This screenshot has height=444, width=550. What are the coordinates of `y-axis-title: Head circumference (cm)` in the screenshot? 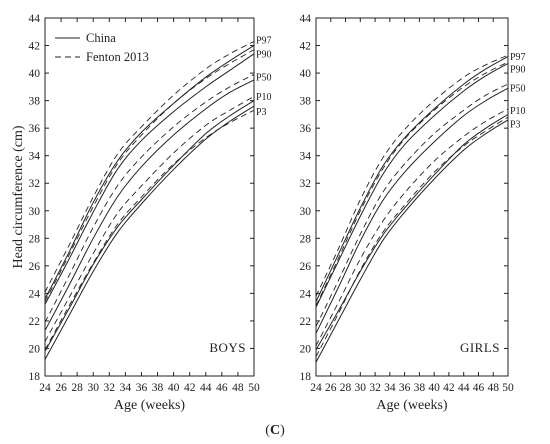 It's located at (18, 196).